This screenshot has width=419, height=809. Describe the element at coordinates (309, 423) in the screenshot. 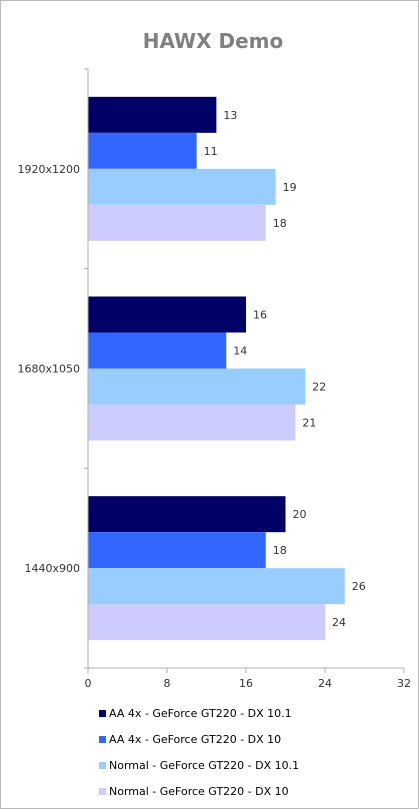

I see `data-label: 21` at that location.